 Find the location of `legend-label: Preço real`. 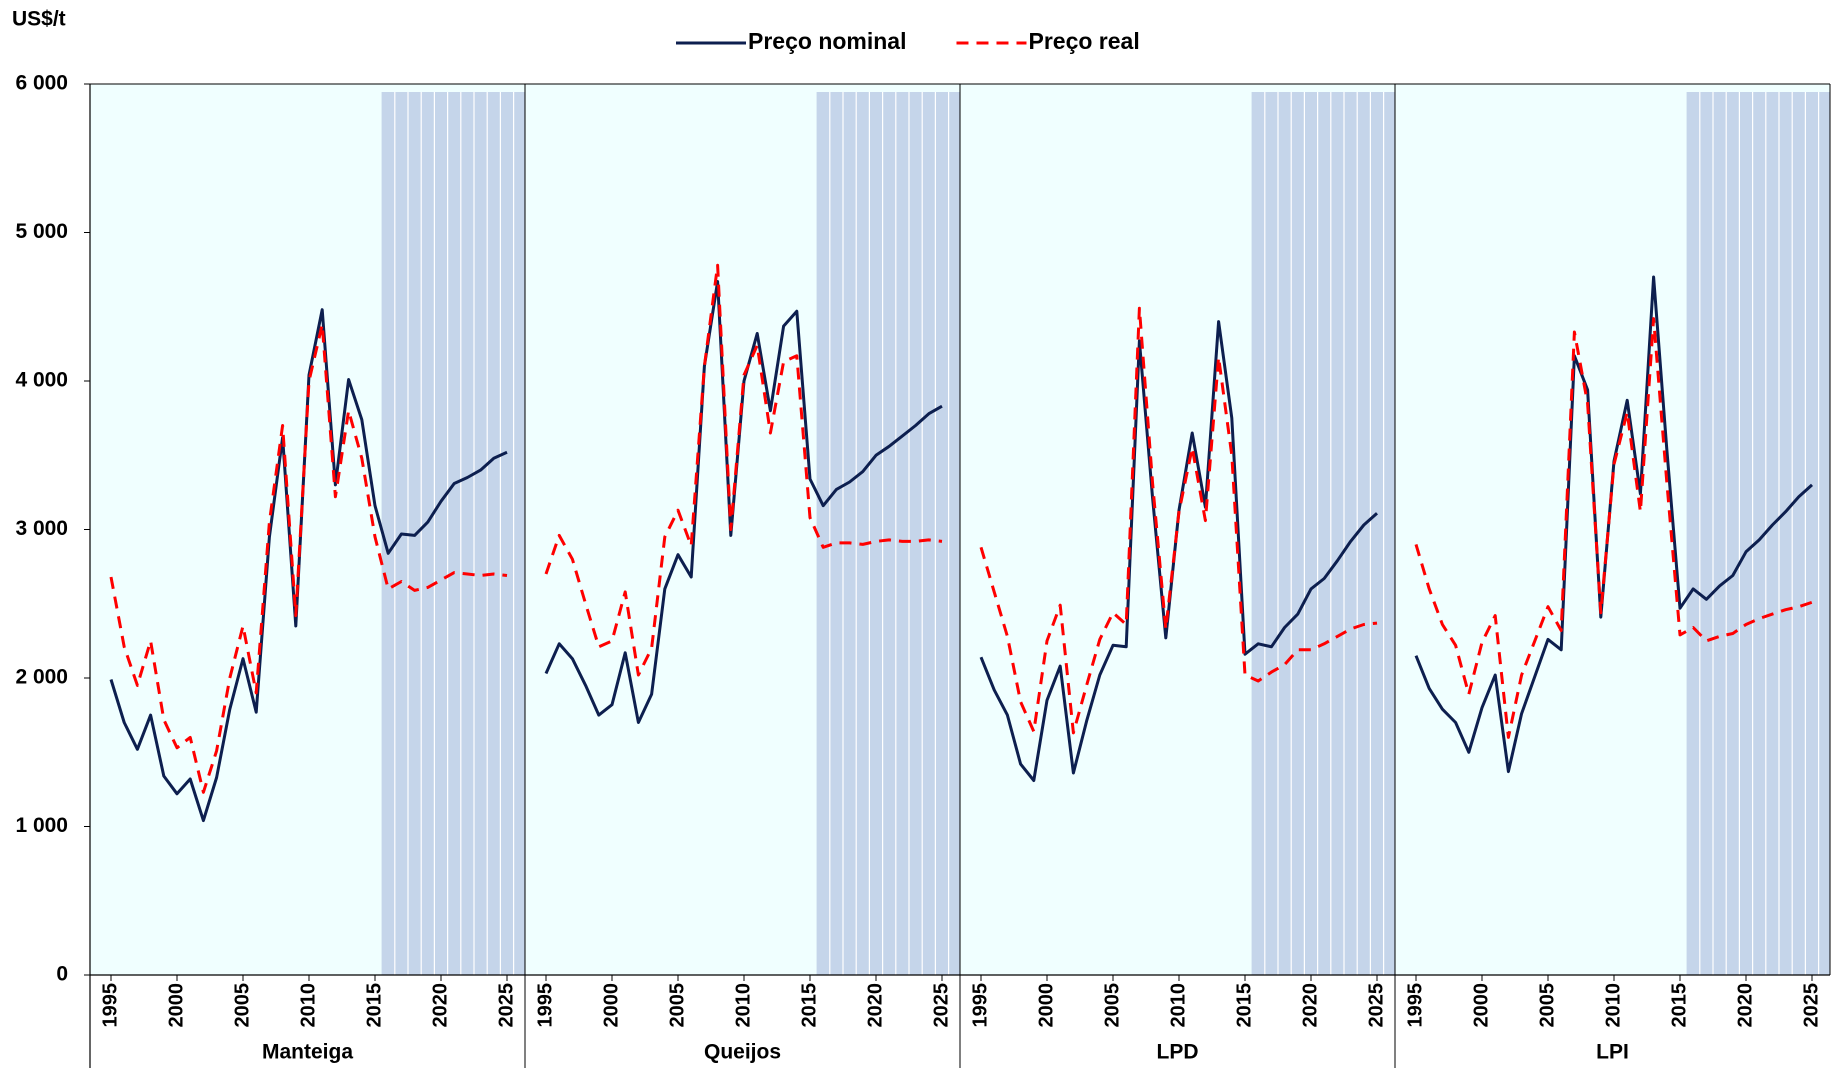

legend-label: Preço real is located at coordinates (1083, 41).